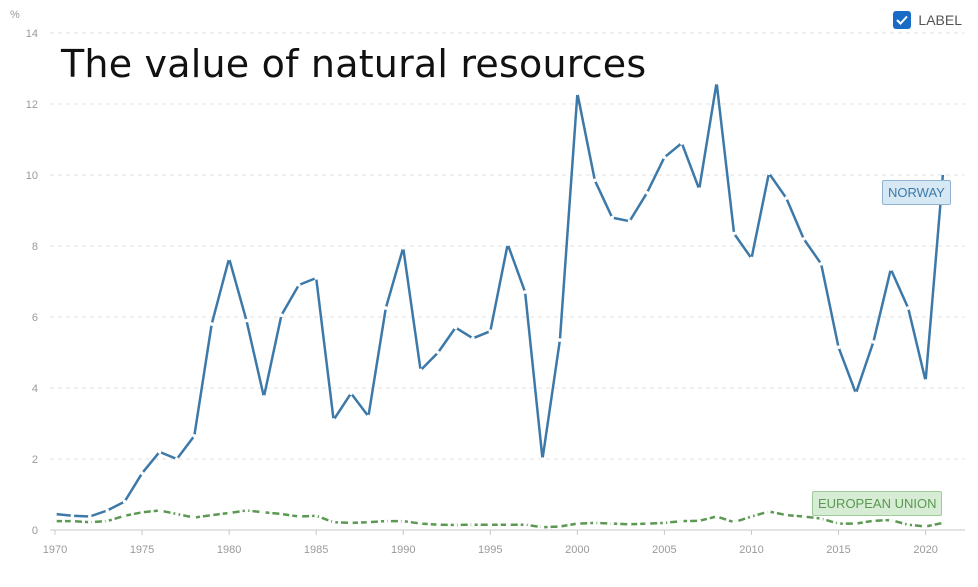  I want to click on y-tick-label: 8, so click(35, 247).